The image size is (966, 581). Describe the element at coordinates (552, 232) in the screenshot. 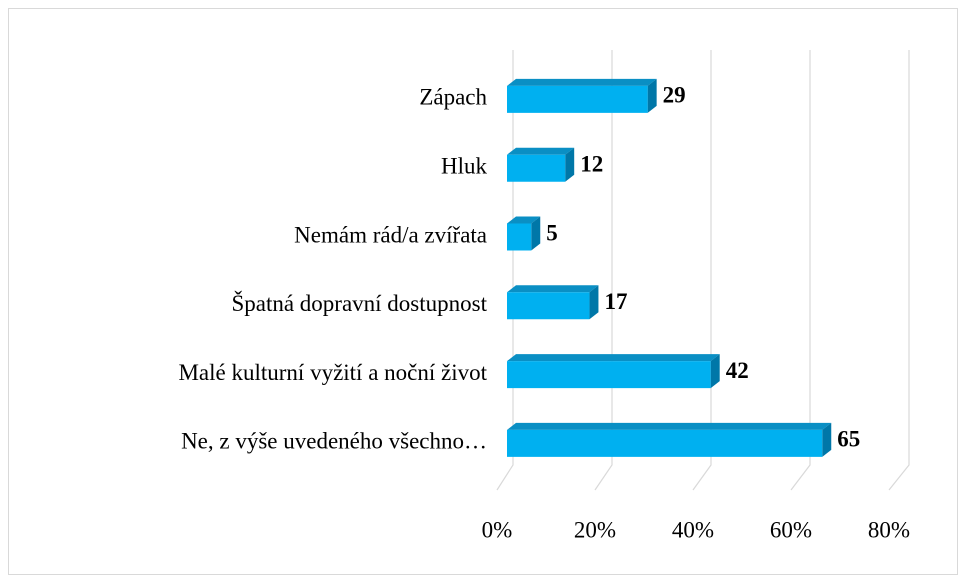

I see `data-label: 5` at that location.